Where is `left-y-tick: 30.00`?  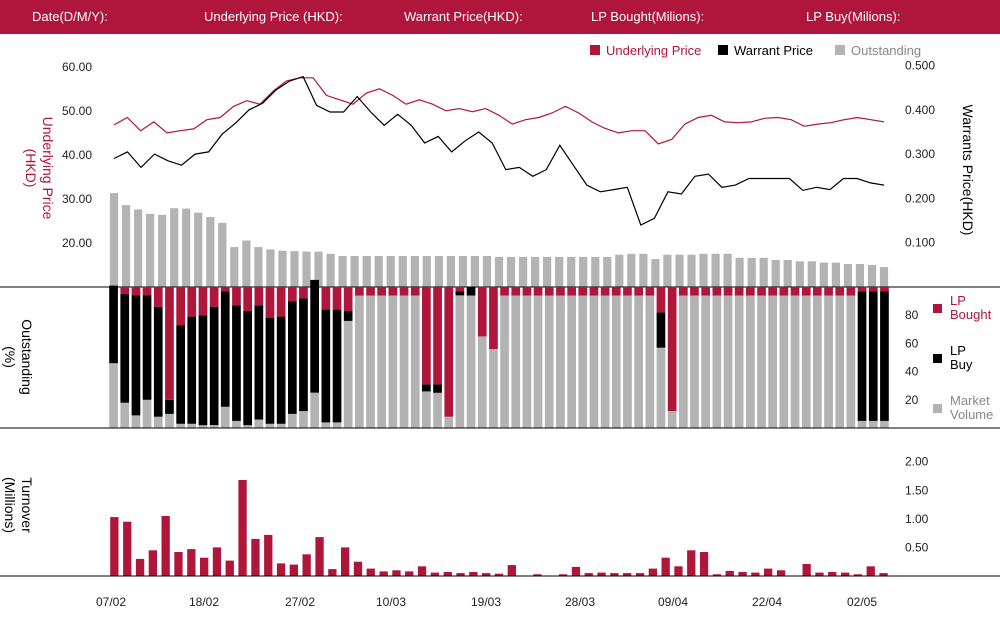
left-y-tick: 30.00 is located at coordinates (77, 199).